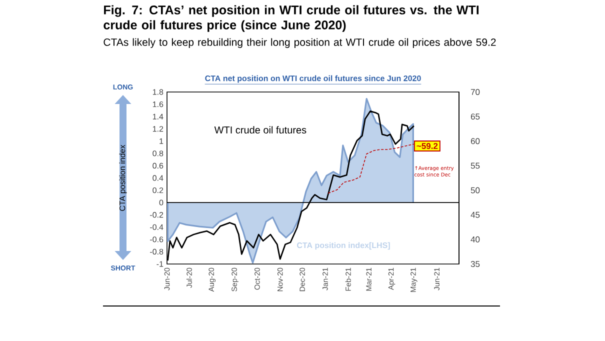 This screenshot has width=605, height=341. I want to click on text: CTA net position on WTI crude oil futures since Jun 2020, so click(313, 79).